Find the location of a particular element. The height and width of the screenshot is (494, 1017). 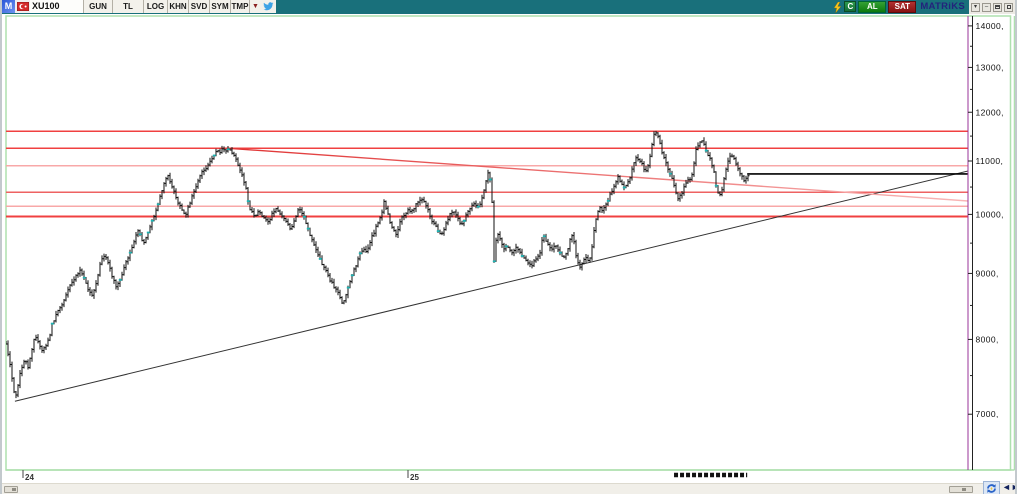

y-axis-label: 14000, is located at coordinates (990, 26).